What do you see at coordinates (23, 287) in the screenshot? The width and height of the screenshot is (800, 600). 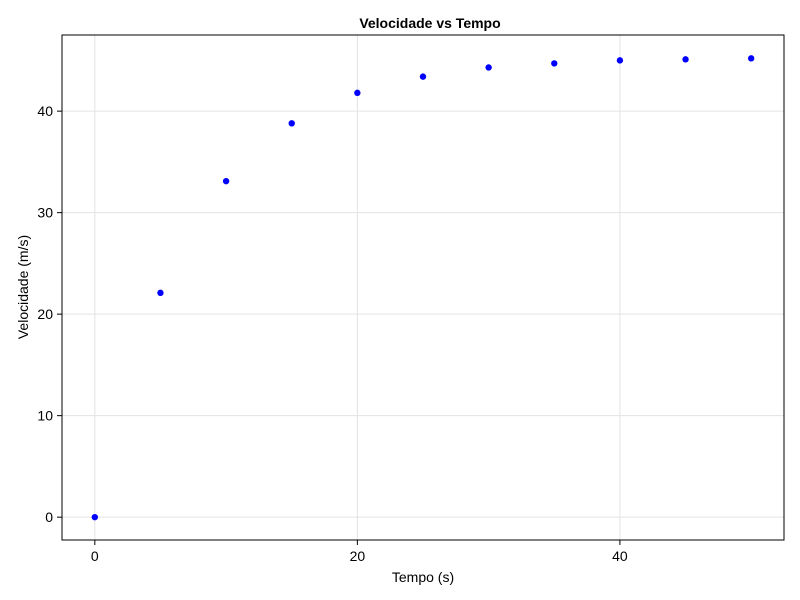 I see `y-axis-label: Velocidade (m/s)` at bounding box center [23, 287].